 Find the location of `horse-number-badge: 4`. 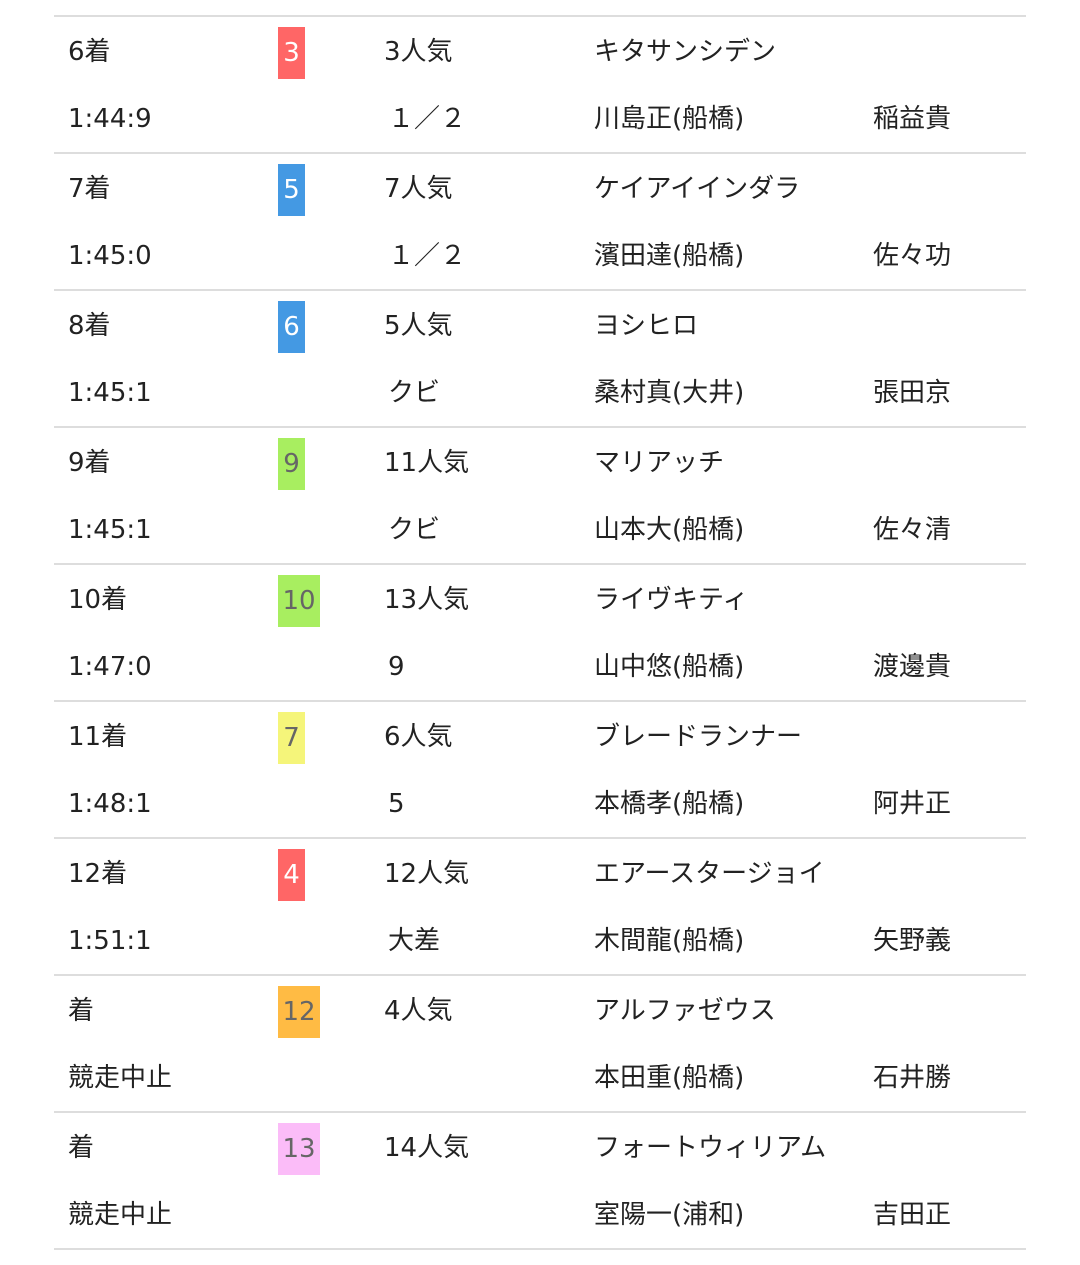

horse-number-badge: 4 is located at coordinates (291, 875).